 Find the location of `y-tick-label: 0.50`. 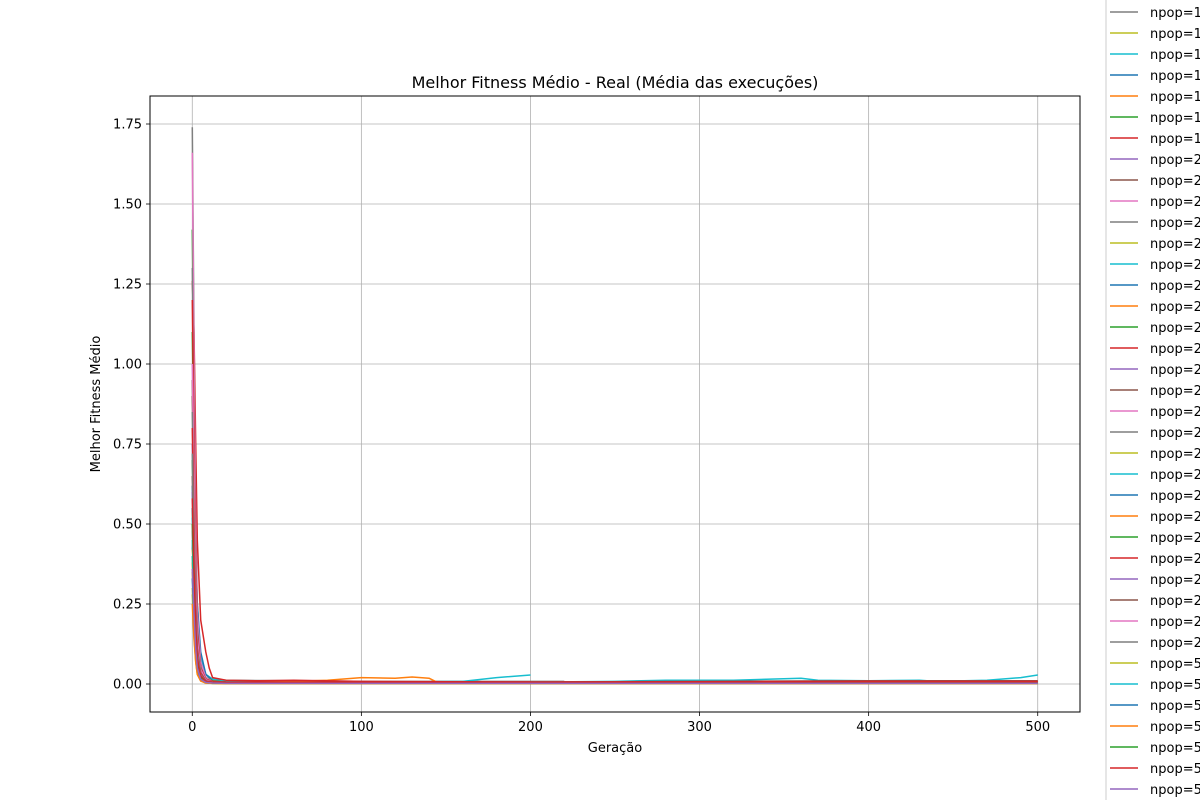

y-tick-label: 0.50 is located at coordinates (127, 525).